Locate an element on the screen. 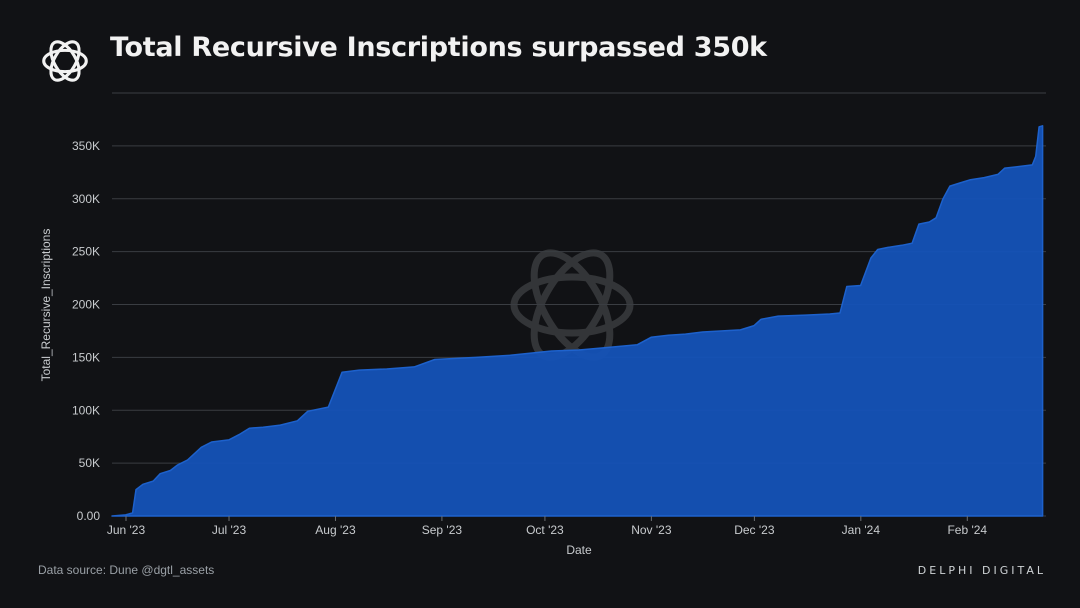 The image size is (1080, 608). y-tick-label: 200K is located at coordinates (86, 305).